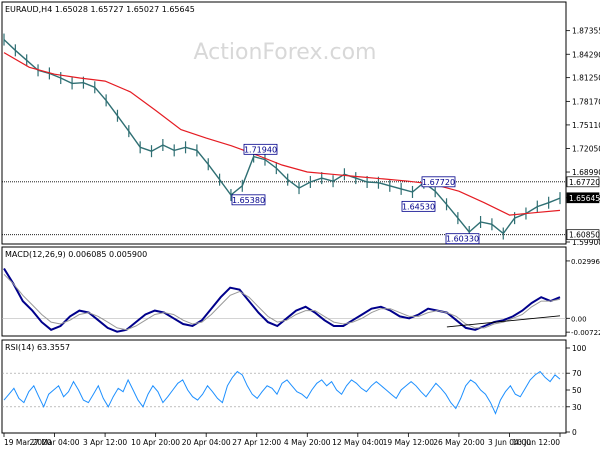 Image resolution: width=600 pixels, height=450 pixels. I want to click on price-annotation-label: 1.67720, so click(438, 182).